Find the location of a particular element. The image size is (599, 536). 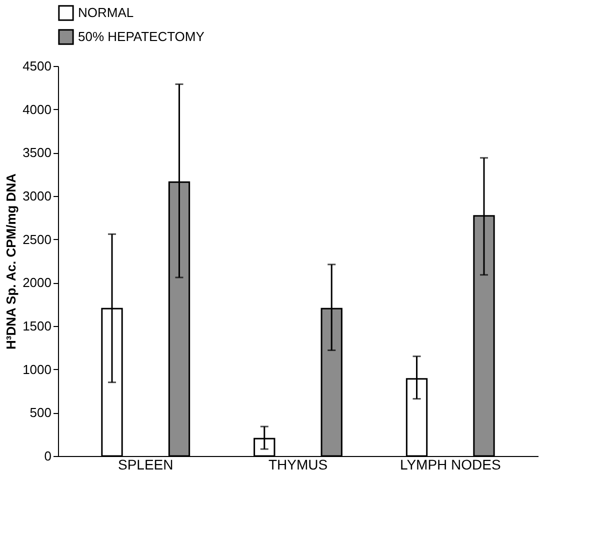

x-tick-label: THYMUS is located at coordinates (298, 464).